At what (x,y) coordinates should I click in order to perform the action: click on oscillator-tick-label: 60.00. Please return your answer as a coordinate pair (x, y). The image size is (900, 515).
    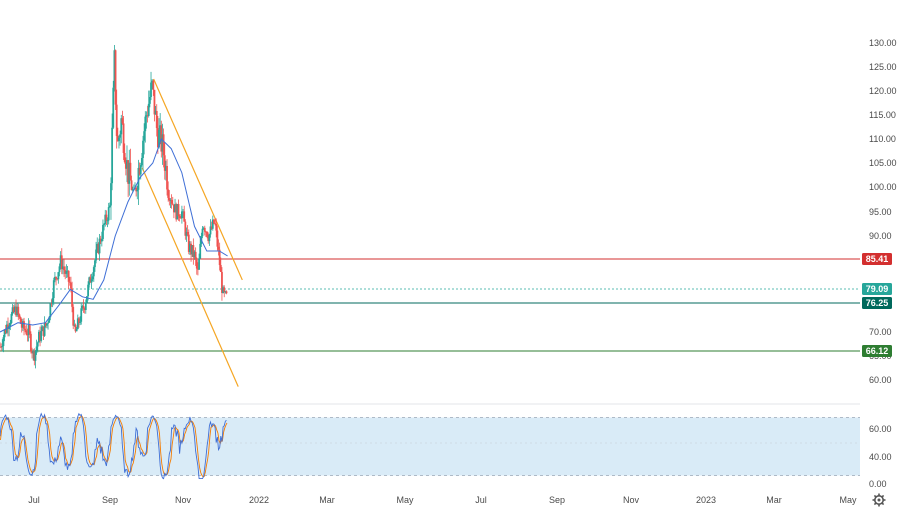
    Looking at the image, I should click on (880, 429).